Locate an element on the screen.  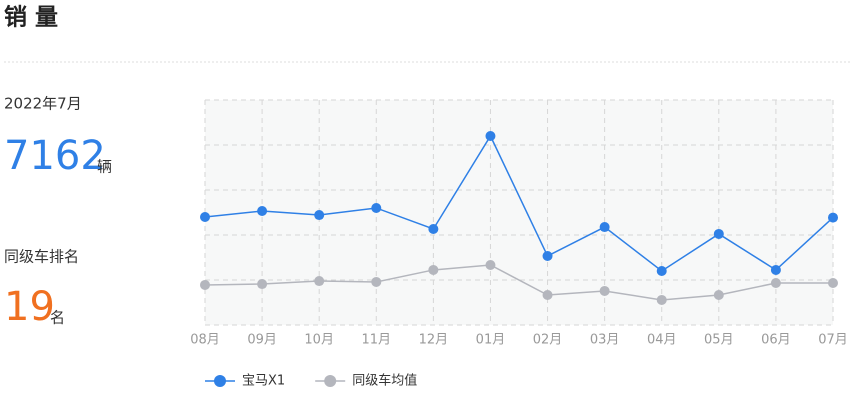
x-tick-label: 09月 is located at coordinates (262, 340).